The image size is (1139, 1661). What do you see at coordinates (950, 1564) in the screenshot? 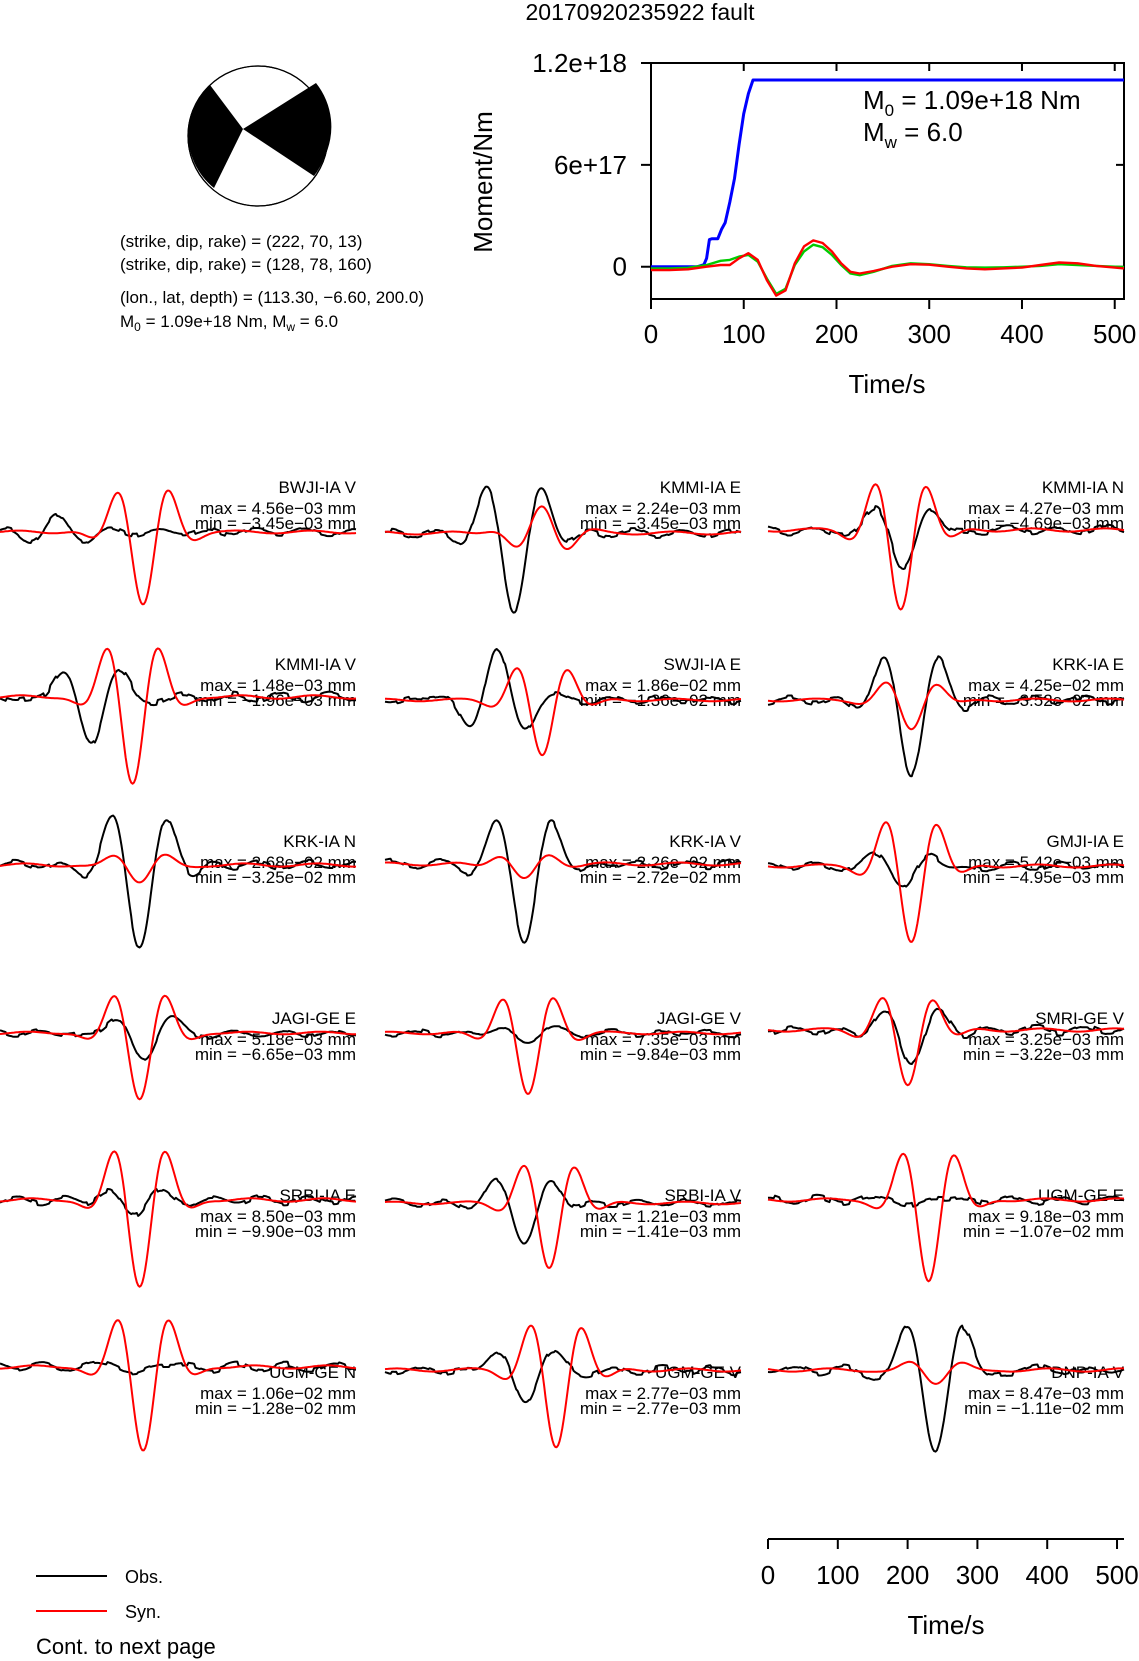
I see `time-axis-ticks: 0 100 200 300 400 500` at bounding box center [950, 1564].